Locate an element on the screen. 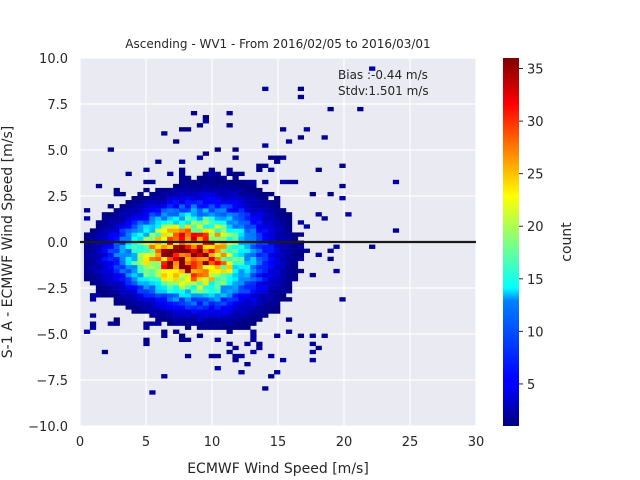 This screenshot has width=640, height=480. colorbar-tick-label: 10 is located at coordinates (535, 332).